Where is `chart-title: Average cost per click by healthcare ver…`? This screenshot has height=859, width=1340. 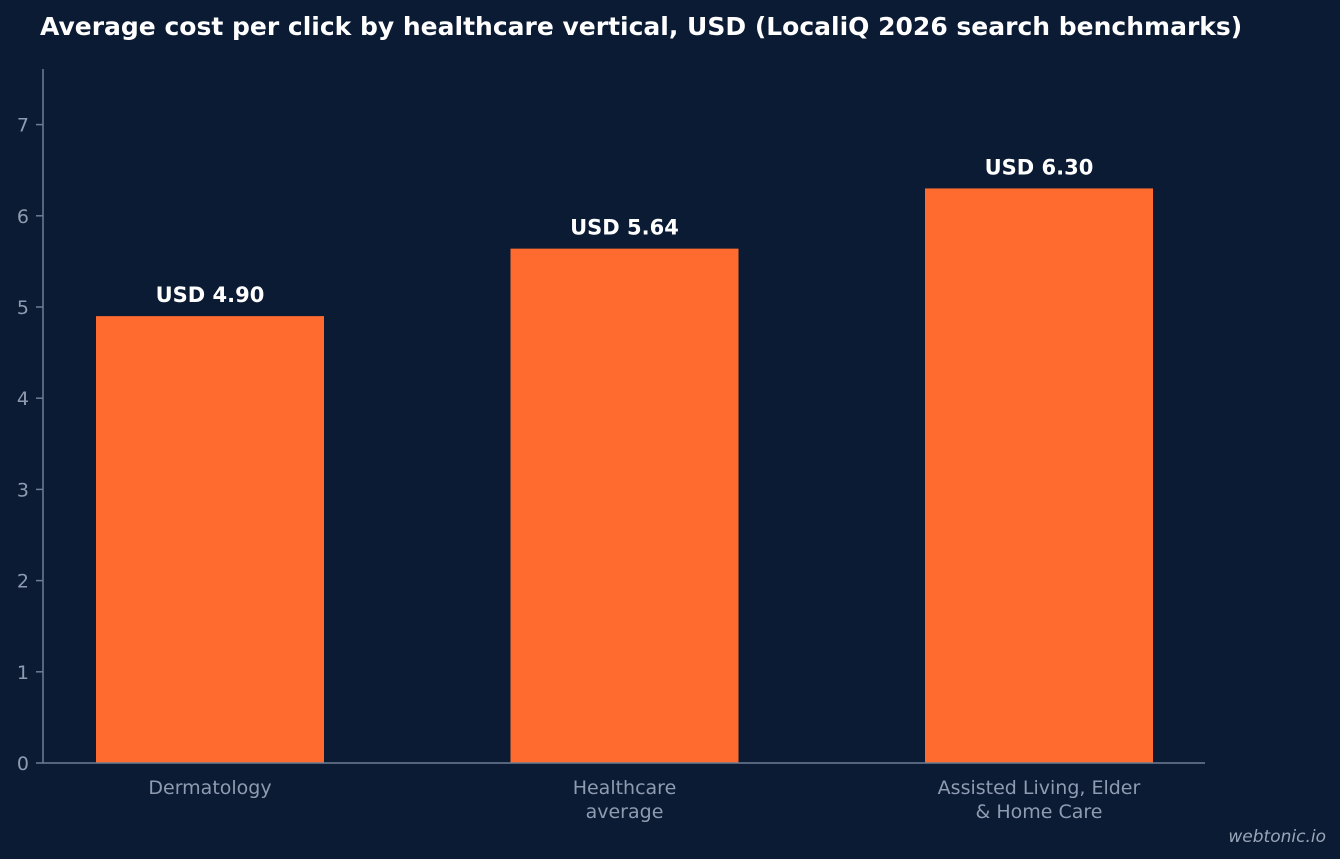
chart-title: Average cost per click by healthcare ver… is located at coordinates (641, 26).